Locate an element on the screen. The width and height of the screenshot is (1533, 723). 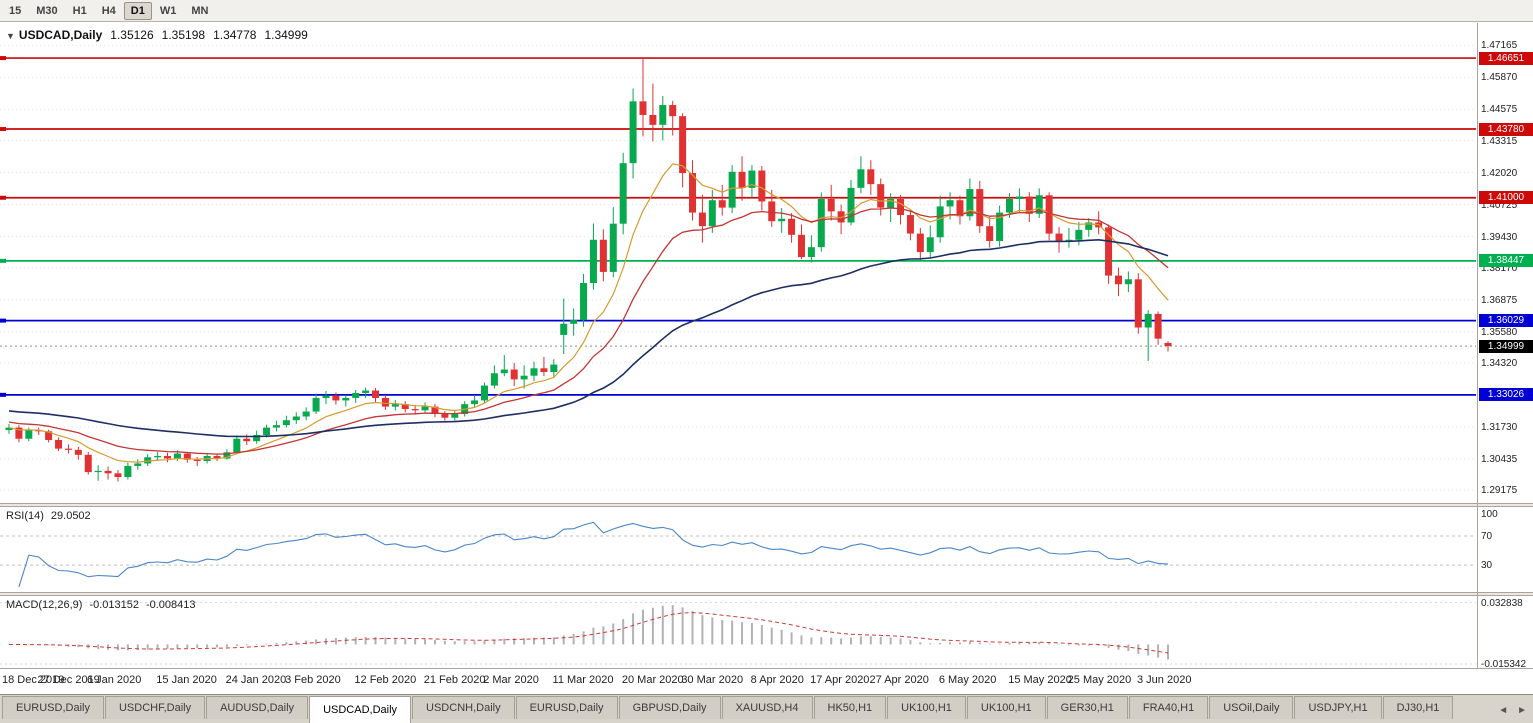
timeframe-button-w1: W1 is located at coordinates (168, 10).